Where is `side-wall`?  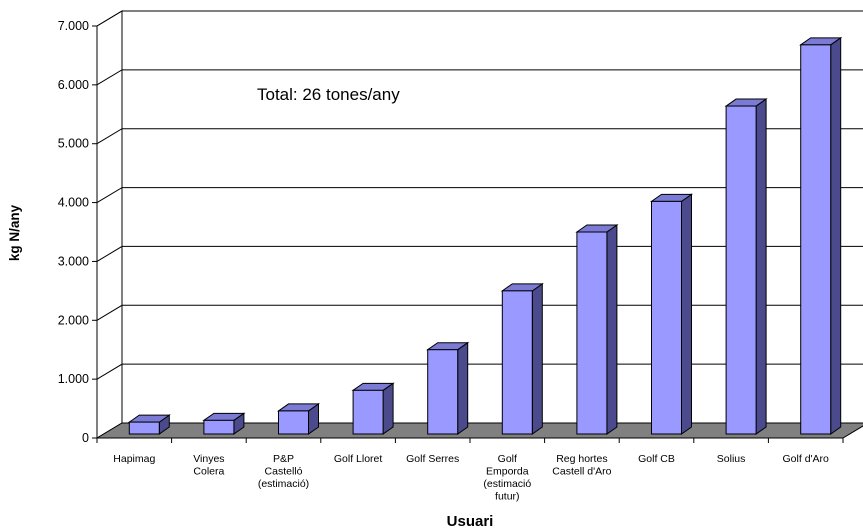 side-wall is located at coordinates (109, 224).